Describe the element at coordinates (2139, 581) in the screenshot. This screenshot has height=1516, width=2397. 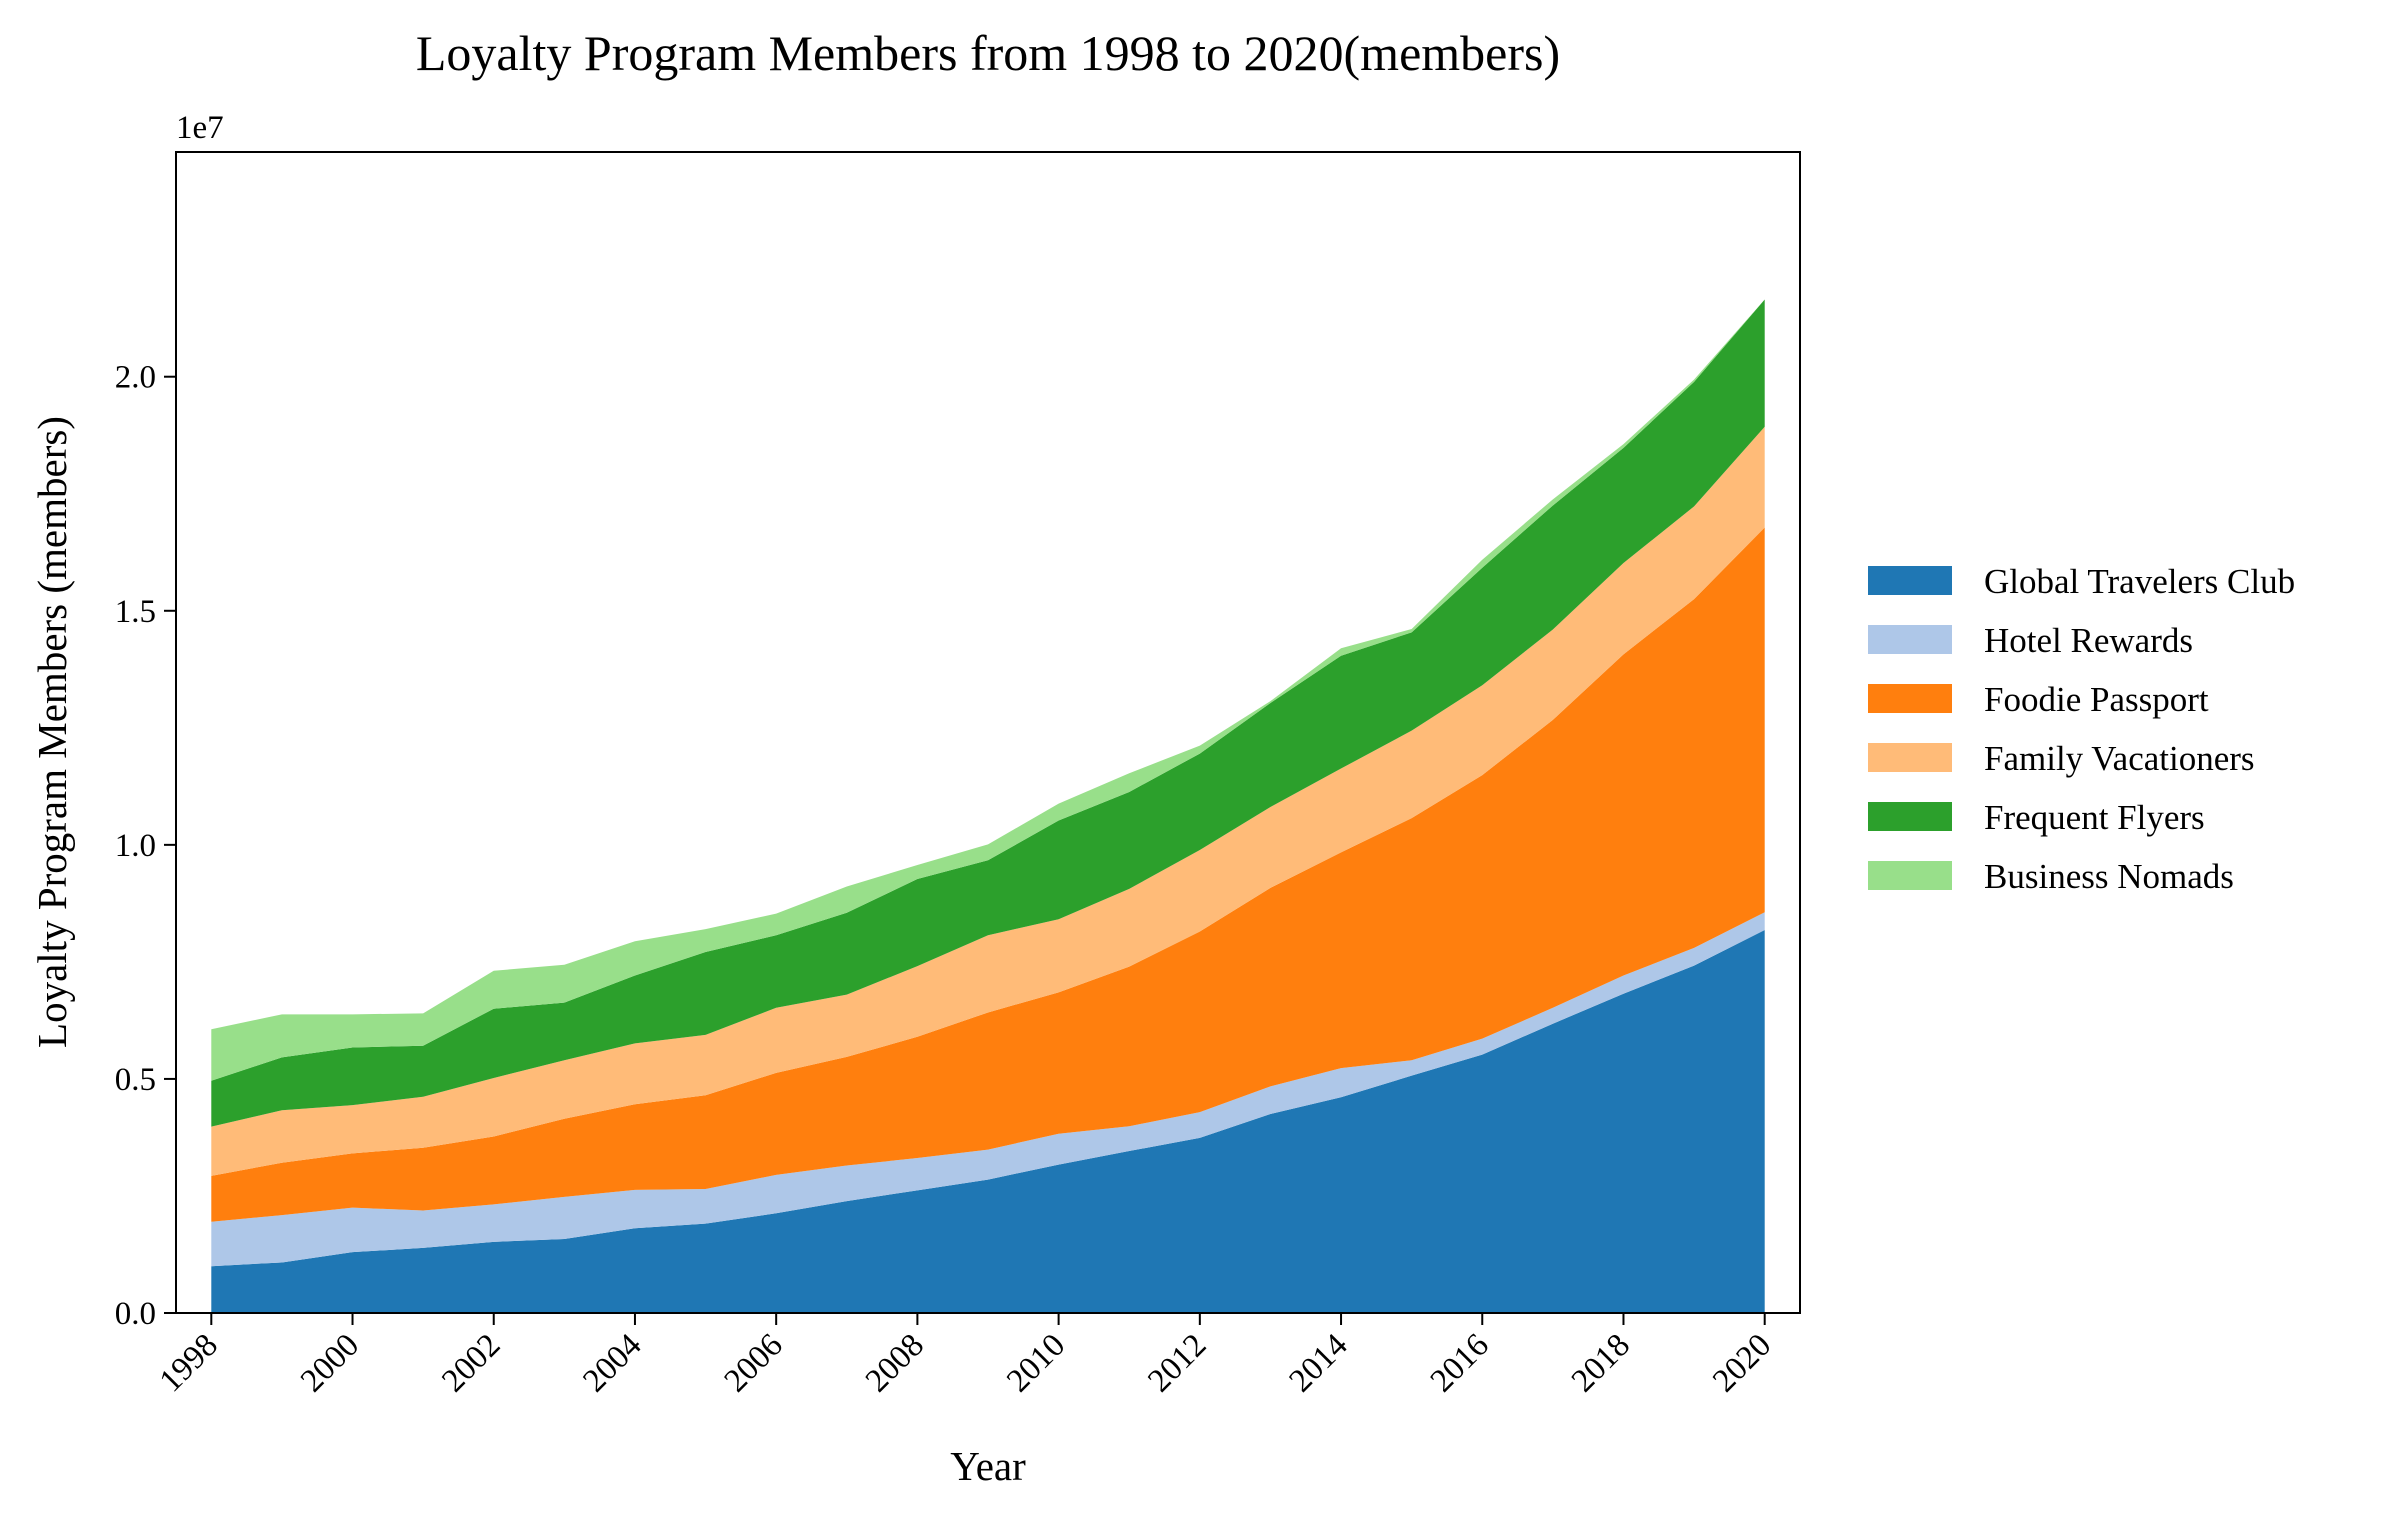
I see `legend-label-global-travelers-club: Global Travelers Club` at that location.